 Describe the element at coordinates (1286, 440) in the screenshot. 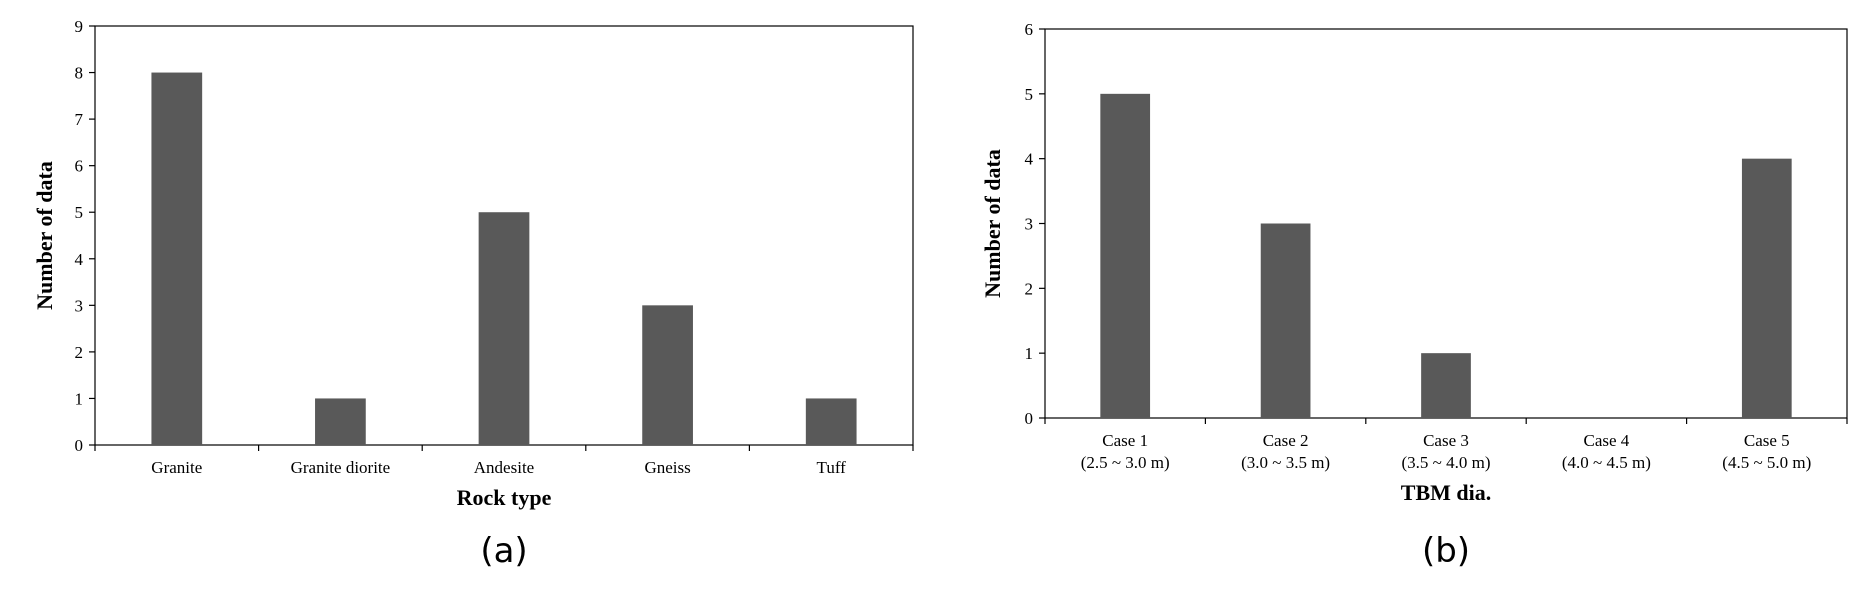

I see `x-tick-label: Case 2` at that location.